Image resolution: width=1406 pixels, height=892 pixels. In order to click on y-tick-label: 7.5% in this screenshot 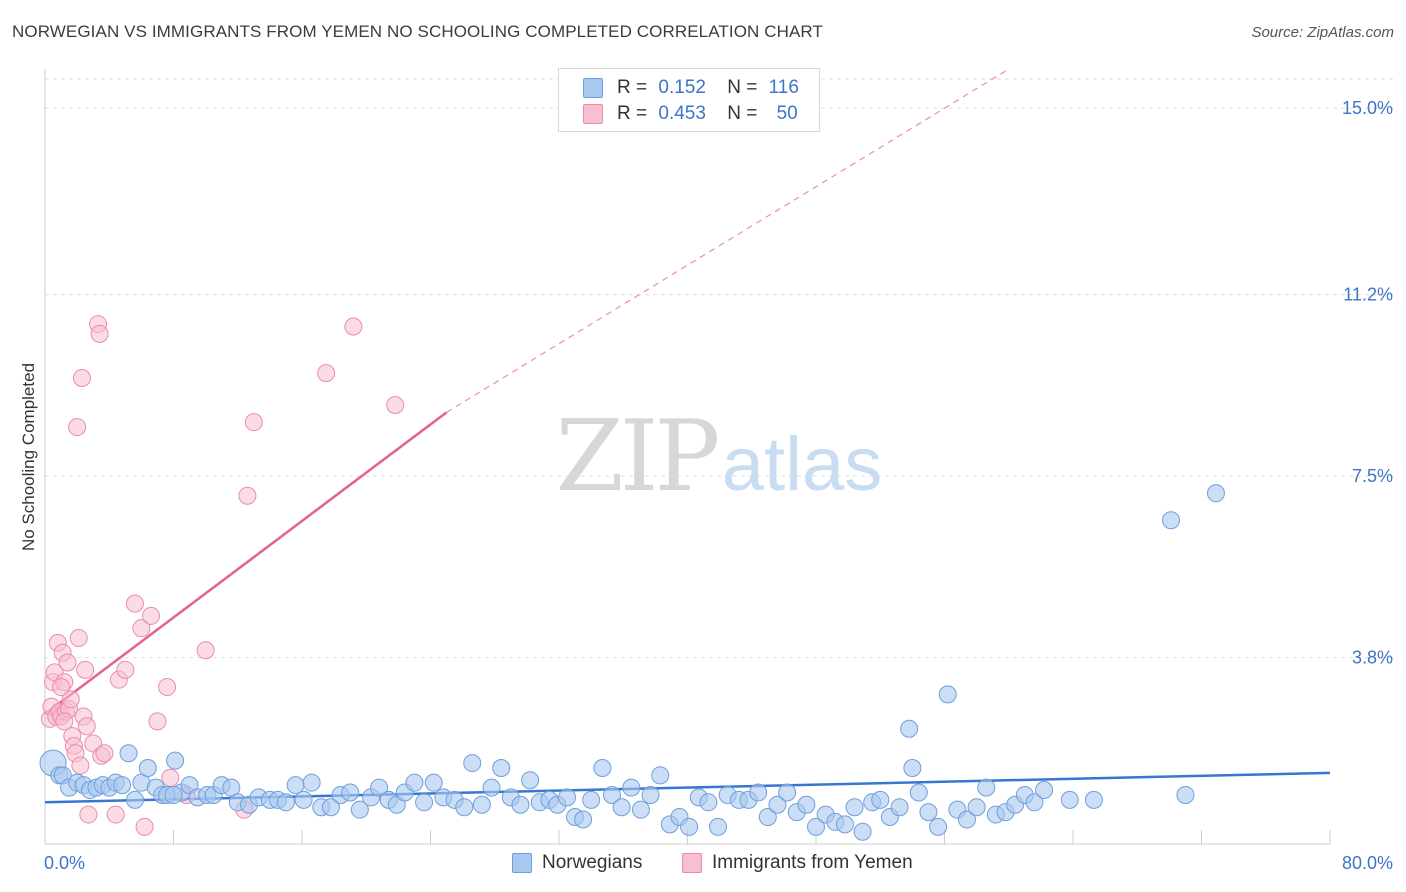, I will do `click(1372, 476)`.